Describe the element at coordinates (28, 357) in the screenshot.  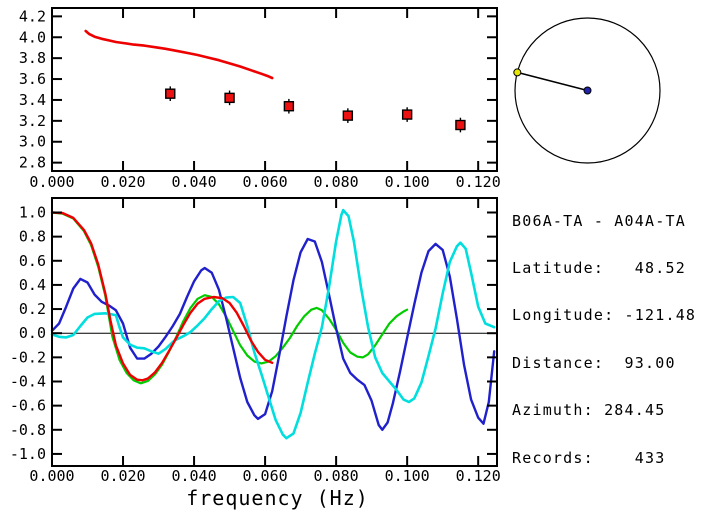
I see `y-tick-label: -0.2` at that location.